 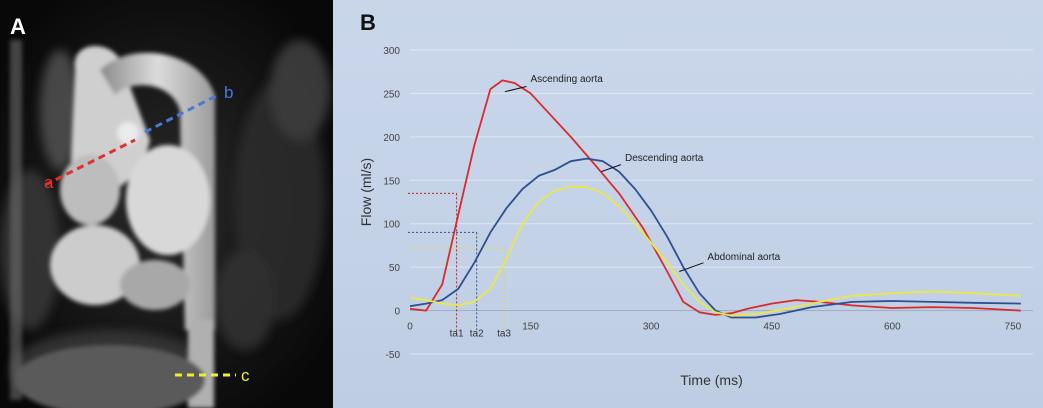 What do you see at coordinates (393, 355) in the screenshot?
I see `y-tick-label: -50` at bounding box center [393, 355].